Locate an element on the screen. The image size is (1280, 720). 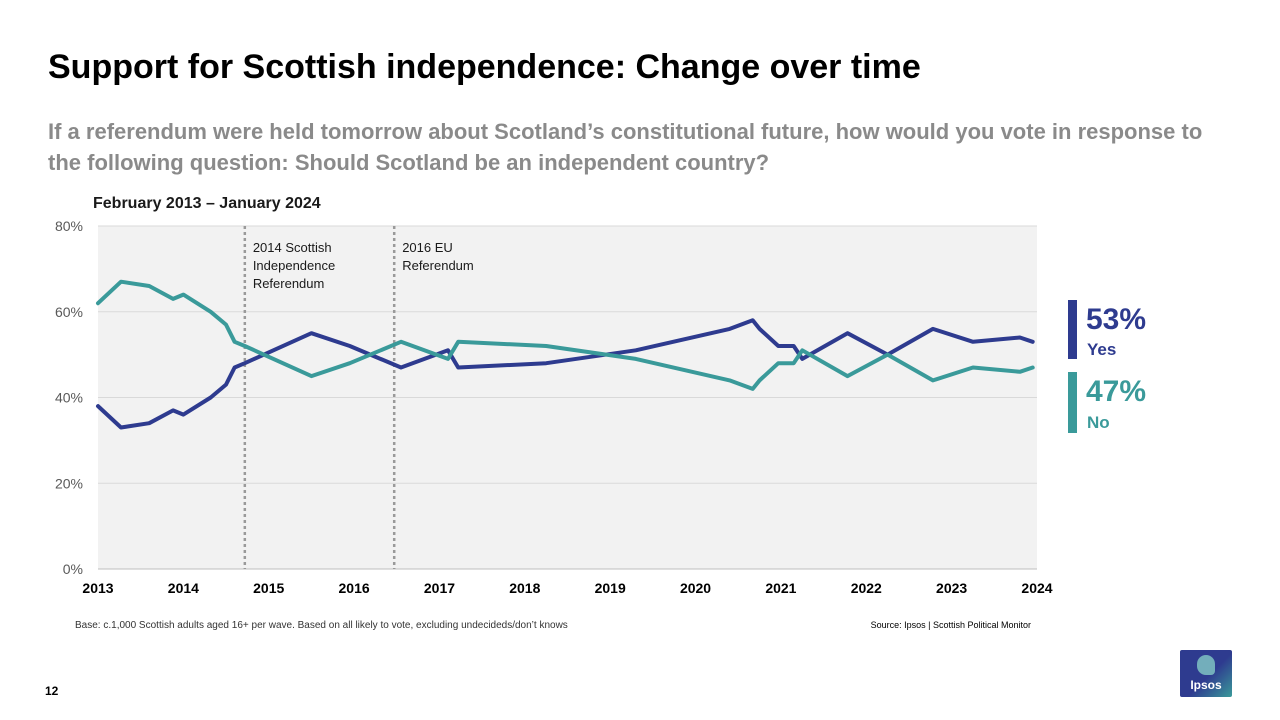
event-label-line: Independence is located at coordinates (294, 265).